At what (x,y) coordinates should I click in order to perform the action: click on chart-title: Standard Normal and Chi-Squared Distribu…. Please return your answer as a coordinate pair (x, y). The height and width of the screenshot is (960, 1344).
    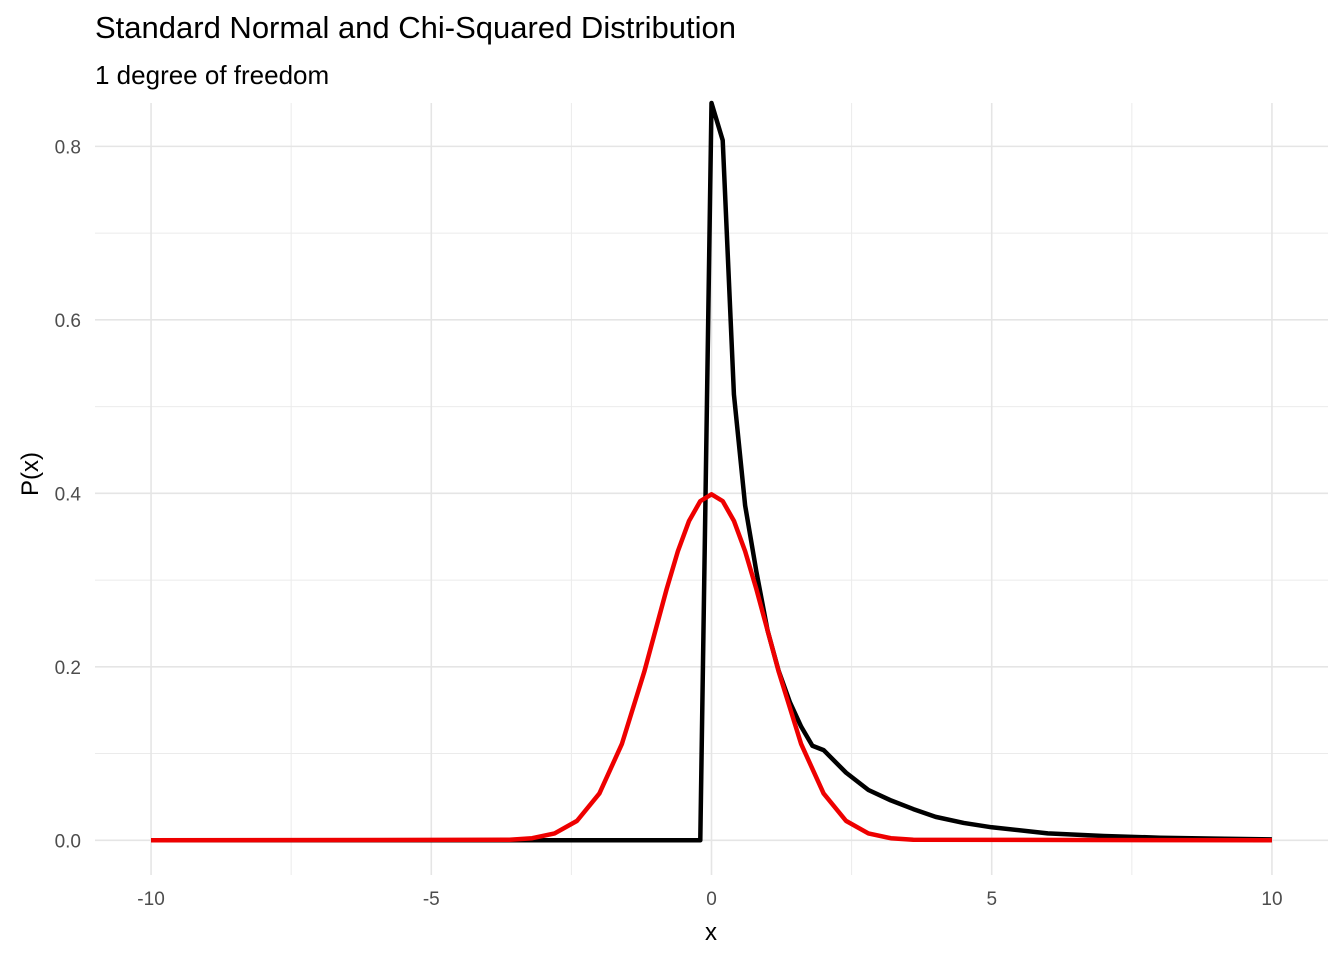
    Looking at the image, I should click on (415, 27).